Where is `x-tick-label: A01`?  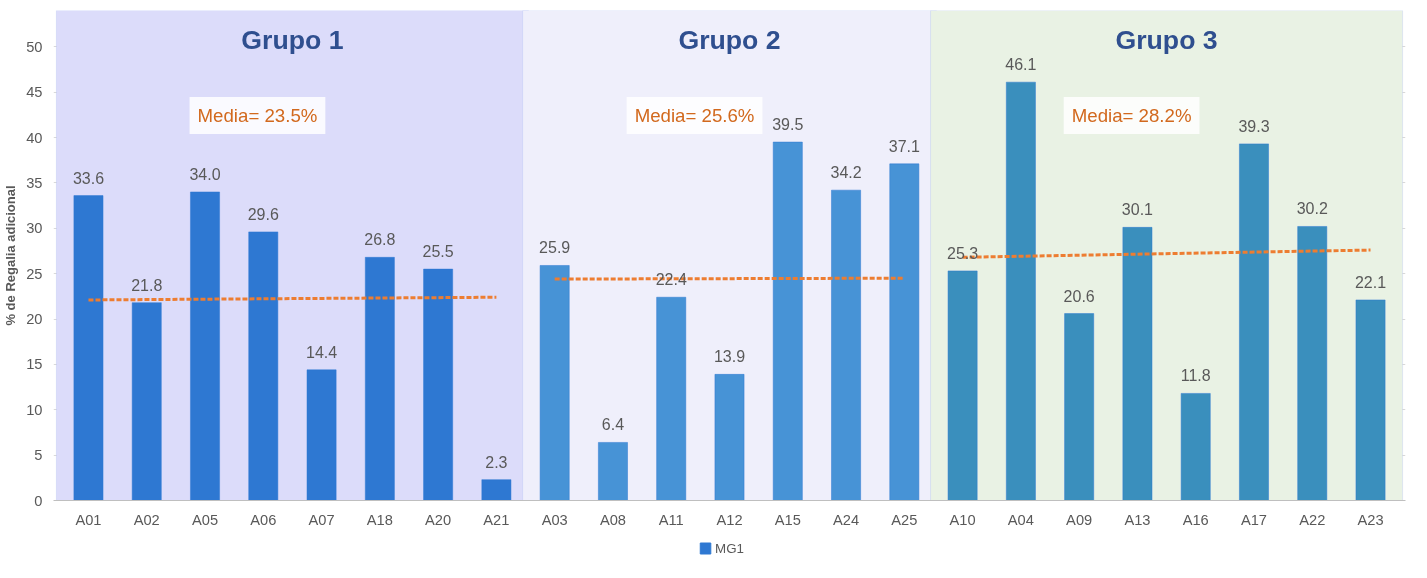 x-tick-label: A01 is located at coordinates (88, 519).